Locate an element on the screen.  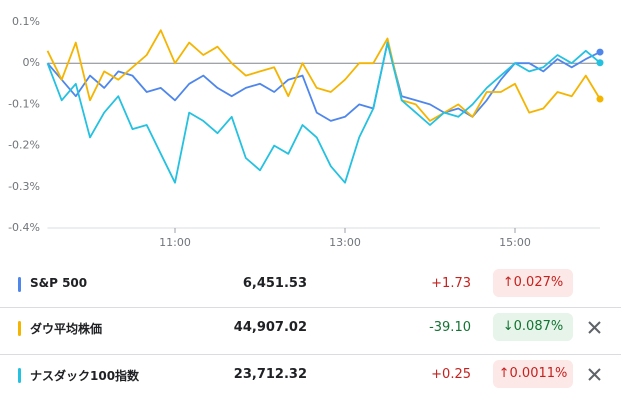
y-tick-label: 0.1% is located at coordinates (26, 21).